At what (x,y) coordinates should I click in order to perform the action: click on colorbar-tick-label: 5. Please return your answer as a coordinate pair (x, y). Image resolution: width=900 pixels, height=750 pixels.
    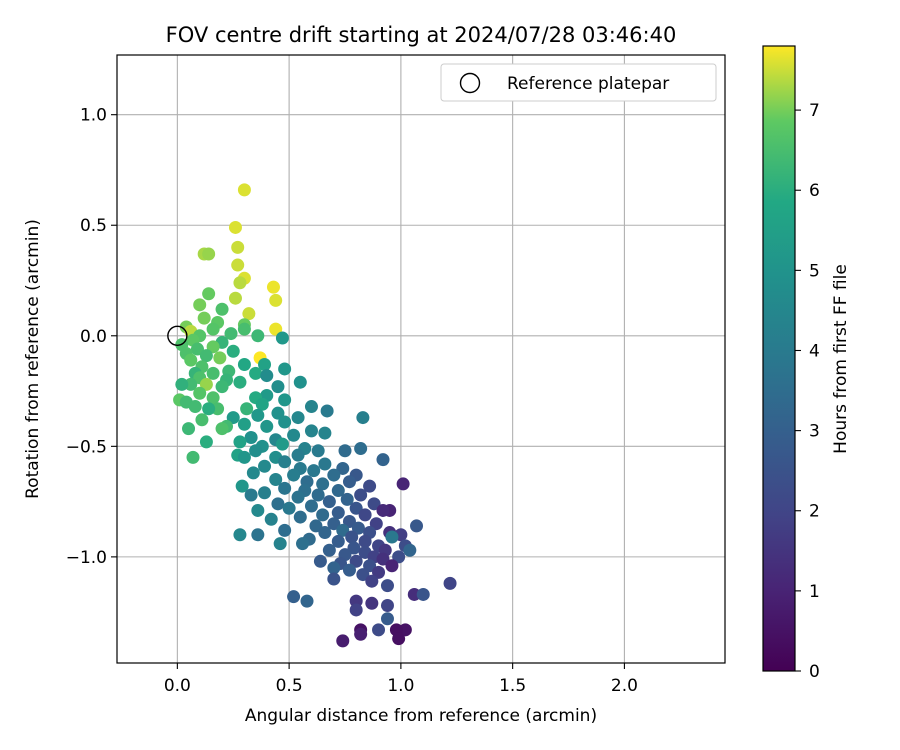
    Looking at the image, I should click on (814, 271).